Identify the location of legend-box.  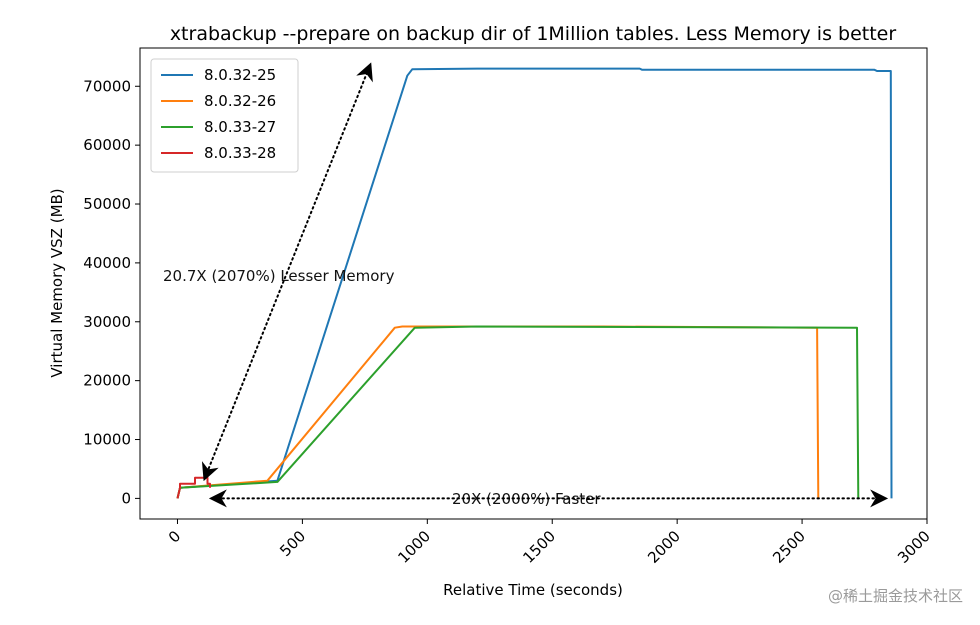
(224, 115).